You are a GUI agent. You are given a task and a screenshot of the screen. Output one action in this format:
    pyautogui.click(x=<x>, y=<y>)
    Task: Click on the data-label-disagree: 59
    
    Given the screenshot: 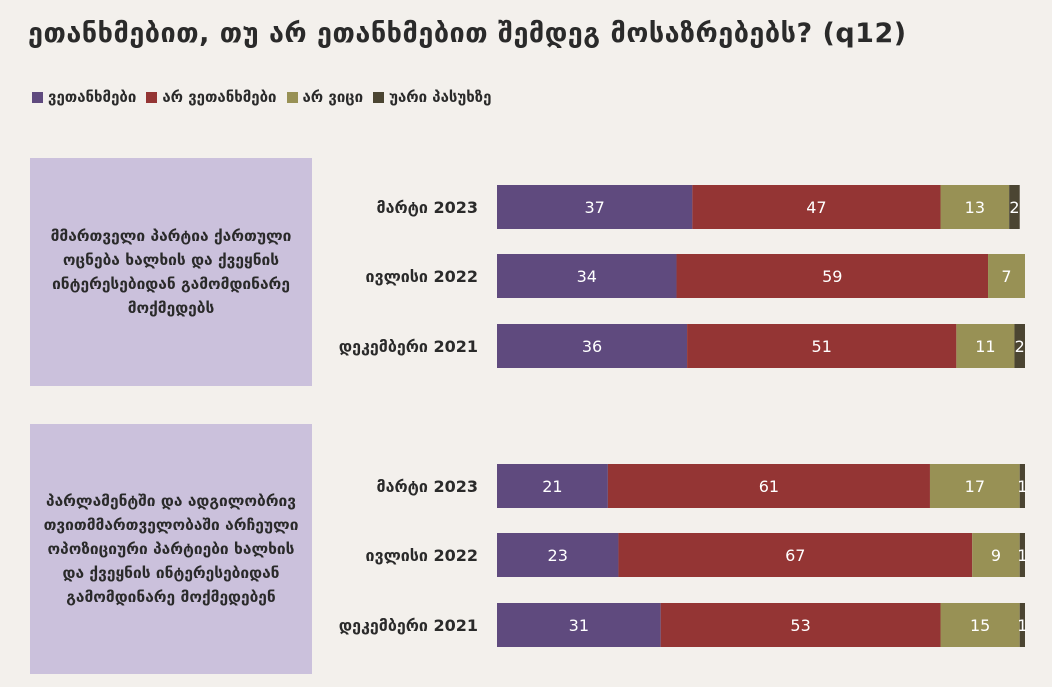 What is the action you would take?
    pyautogui.click(x=832, y=276)
    